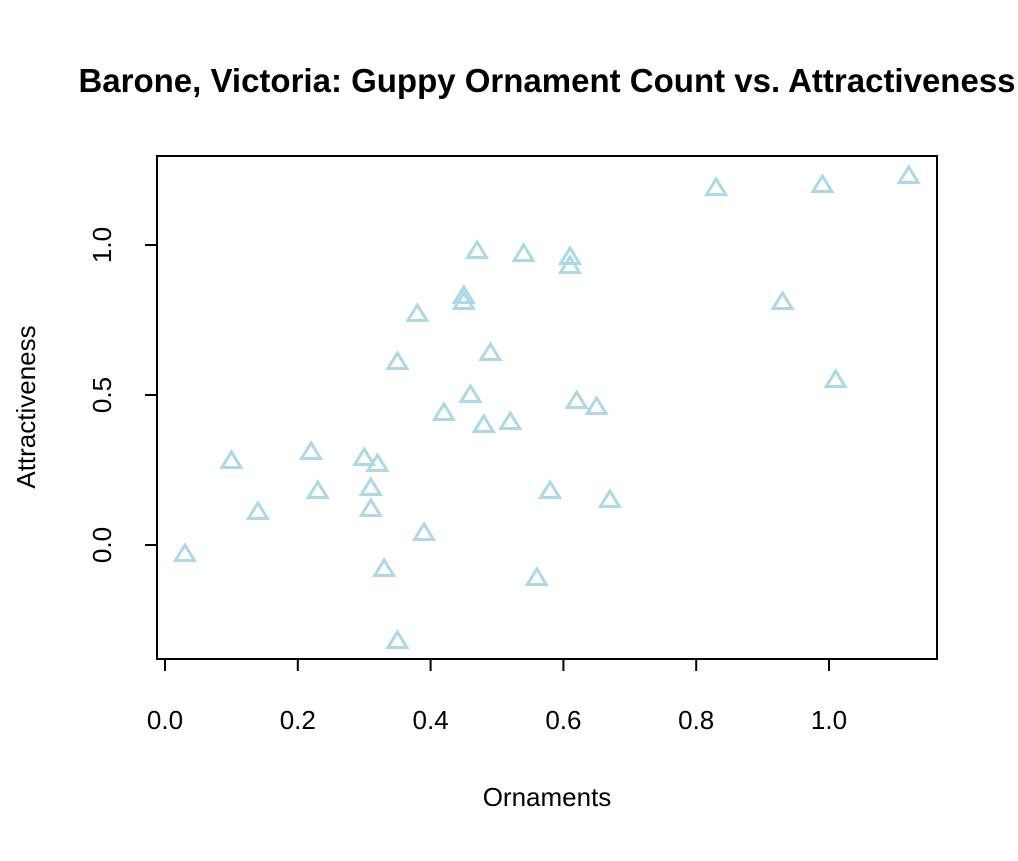 This screenshot has width=1018, height=861. What do you see at coordinates (298, 720) in the screenshot?
I see `x-tick-label: 0.2` at bounding box center [298, 720].